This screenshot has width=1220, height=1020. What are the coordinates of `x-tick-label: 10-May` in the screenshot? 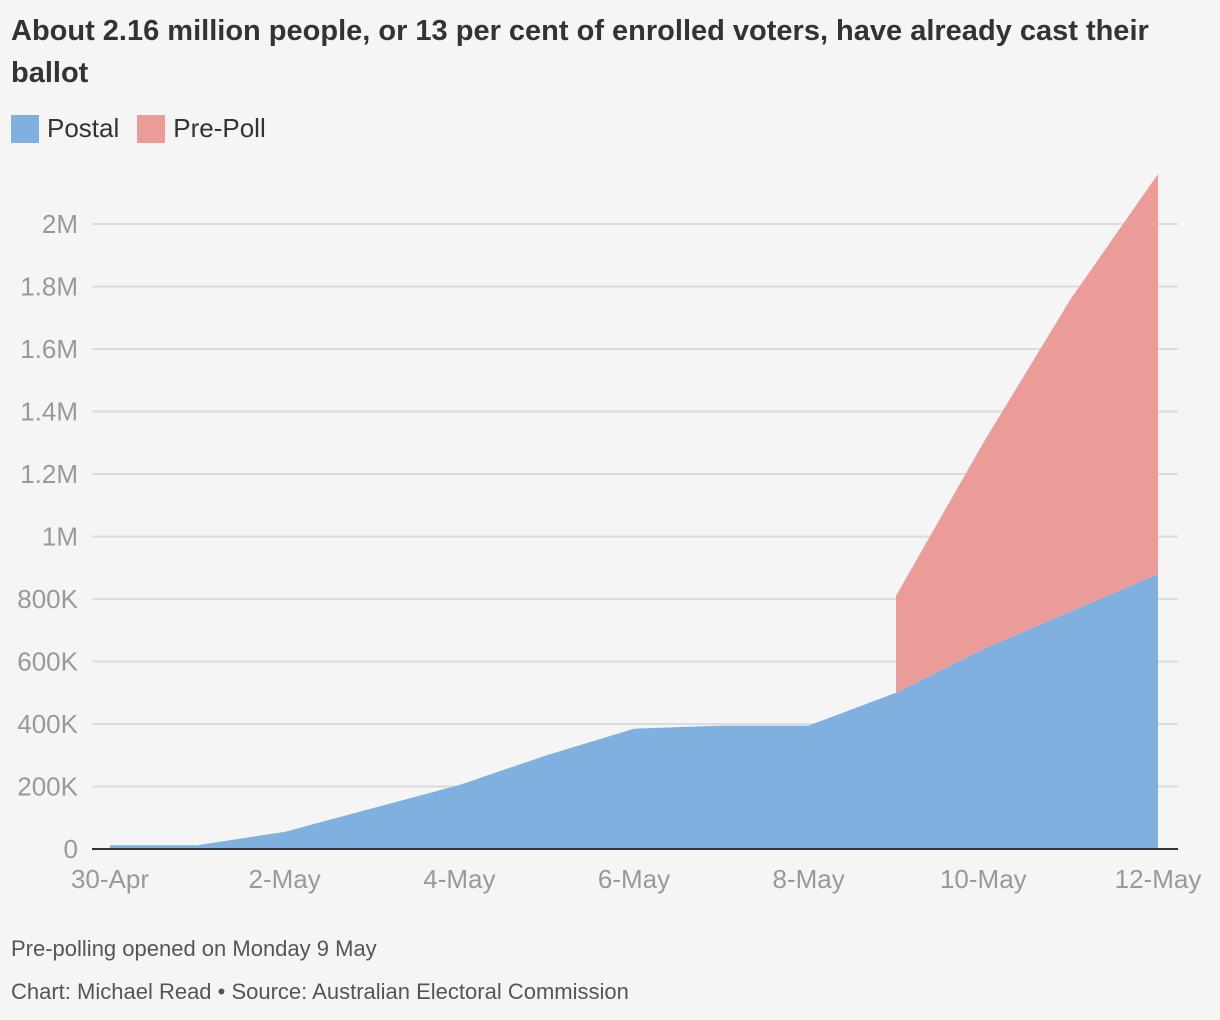 It's located at (983, 879).